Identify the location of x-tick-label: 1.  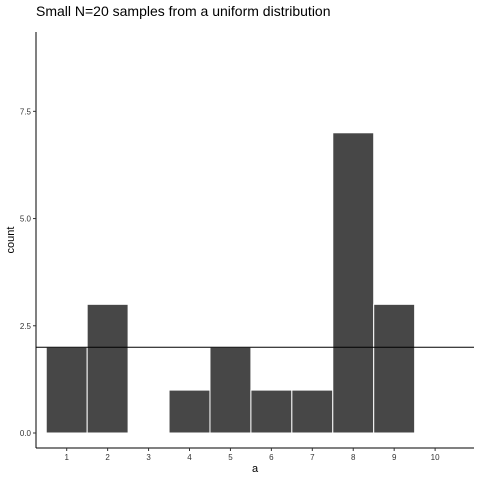
(66, 457).